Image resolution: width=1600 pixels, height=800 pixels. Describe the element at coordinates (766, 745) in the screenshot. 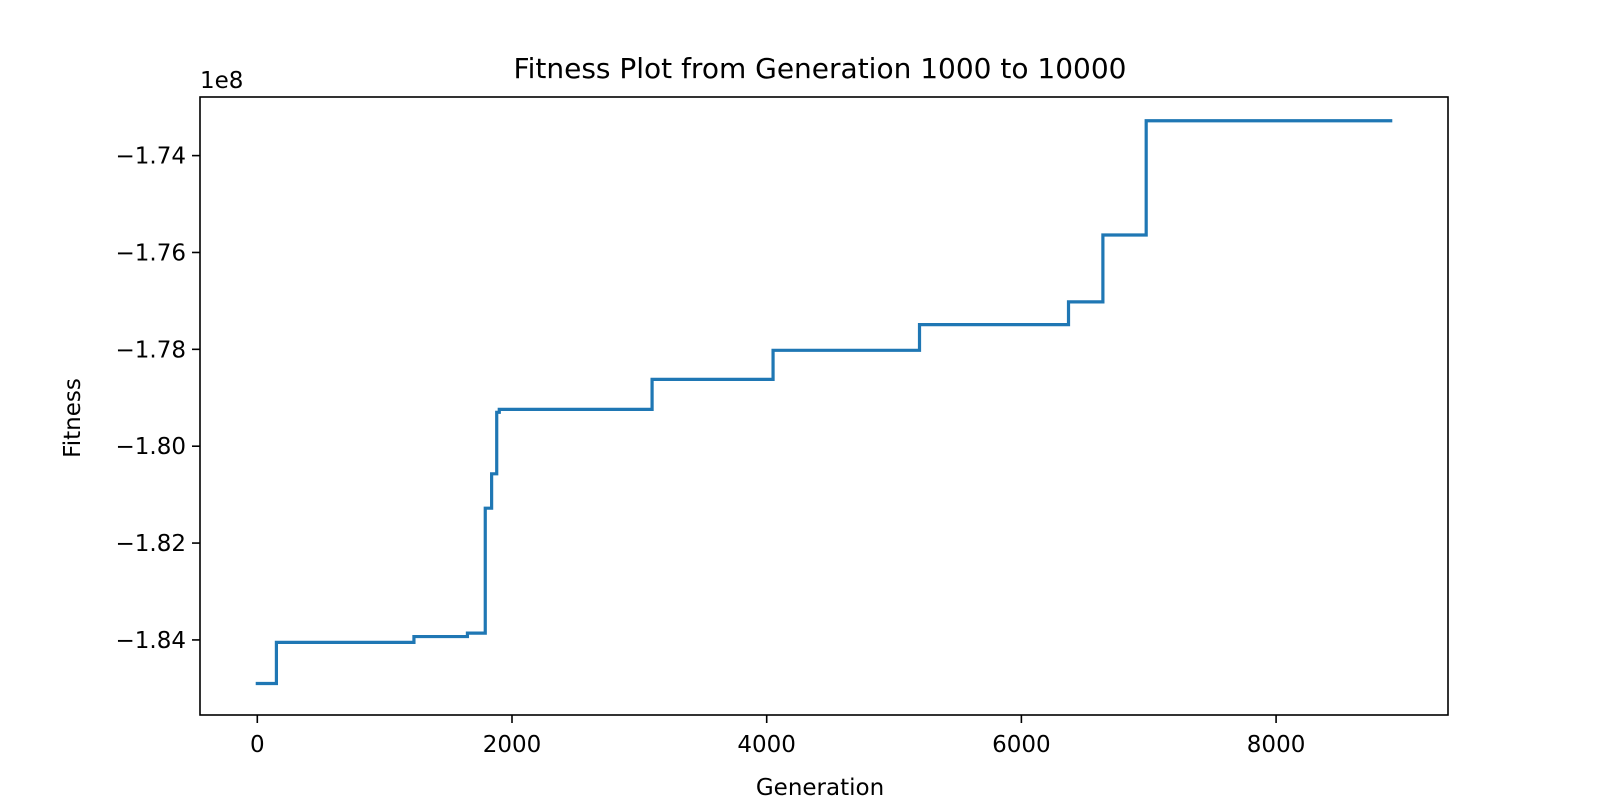

I see `x-tick-label: 4000` at that location.